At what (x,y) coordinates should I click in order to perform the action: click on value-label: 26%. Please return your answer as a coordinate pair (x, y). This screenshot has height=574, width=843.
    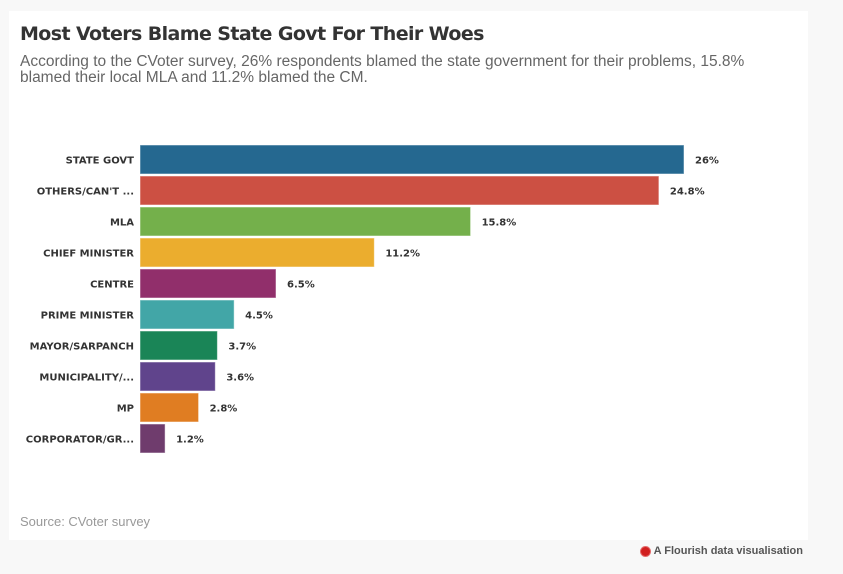
    Looking at the image, I should click on (707, 161).